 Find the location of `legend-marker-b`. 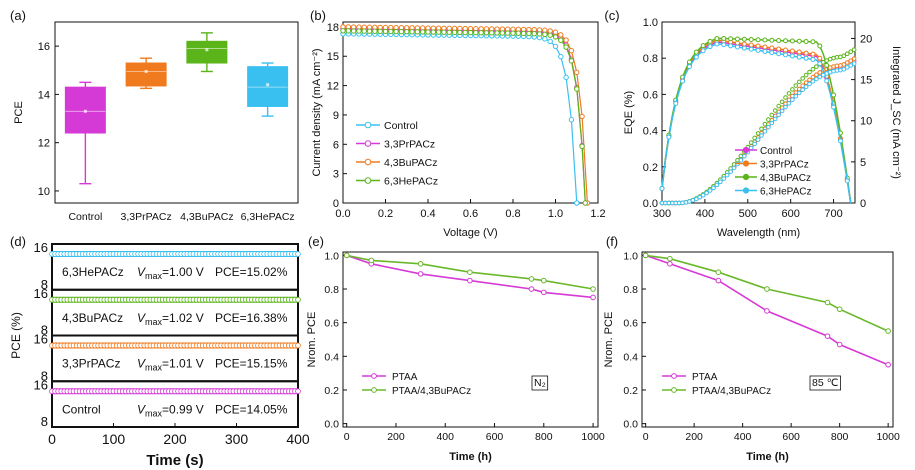

legend-marker-b is located at coordinates (368, 143).